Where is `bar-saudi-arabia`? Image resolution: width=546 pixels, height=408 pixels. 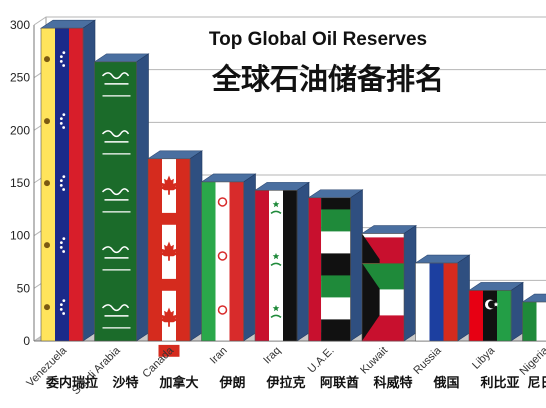
bar-saudi-arabia is located at coordinates (121, 197).